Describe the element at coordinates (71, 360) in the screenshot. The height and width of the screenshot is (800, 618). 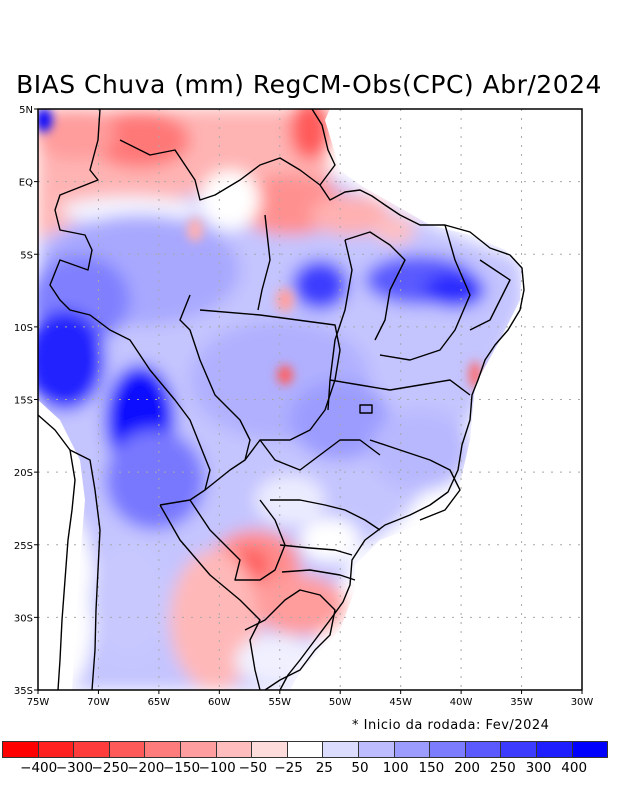
I see `field-peru-blue` at that location.